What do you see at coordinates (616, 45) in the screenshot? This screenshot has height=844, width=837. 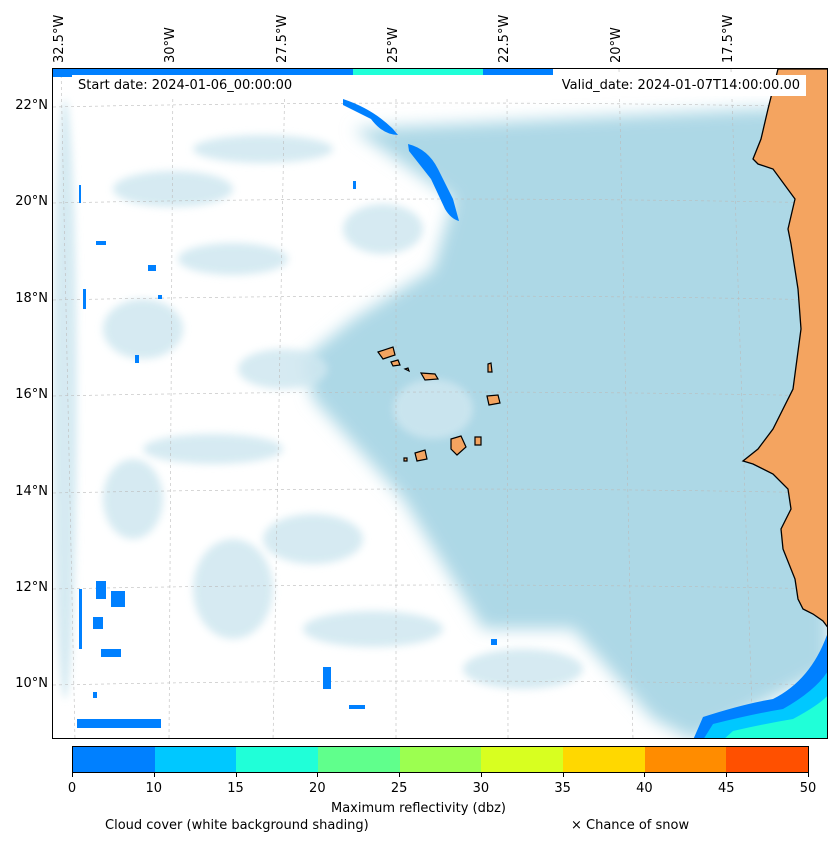 I see `lon-label-20w: 20°W` at bounding box center [616, 45].